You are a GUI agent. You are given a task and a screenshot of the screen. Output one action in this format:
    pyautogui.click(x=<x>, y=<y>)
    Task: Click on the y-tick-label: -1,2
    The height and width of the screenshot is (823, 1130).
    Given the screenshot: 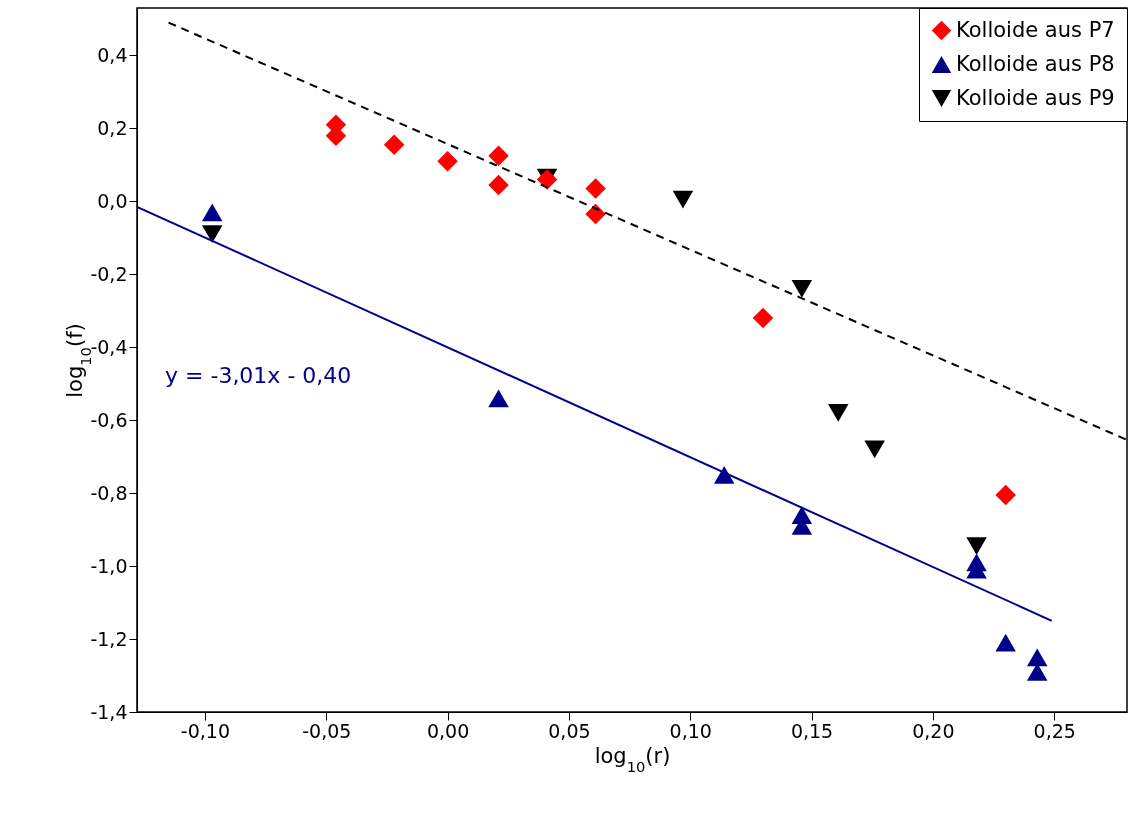 What is the action you would take?
    pyautogui.click(x=109, y=638)
    